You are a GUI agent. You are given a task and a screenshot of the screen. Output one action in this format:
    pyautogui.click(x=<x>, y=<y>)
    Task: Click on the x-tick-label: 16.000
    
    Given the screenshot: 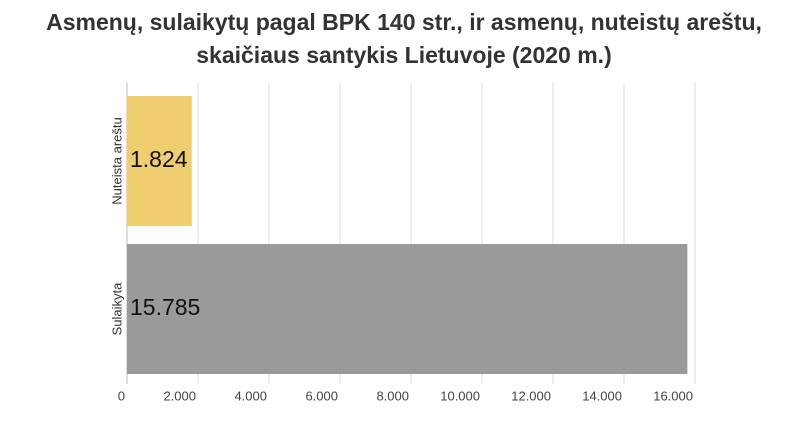 What is the action you would take?
    pyautogui.click(x=673, y=395)
    